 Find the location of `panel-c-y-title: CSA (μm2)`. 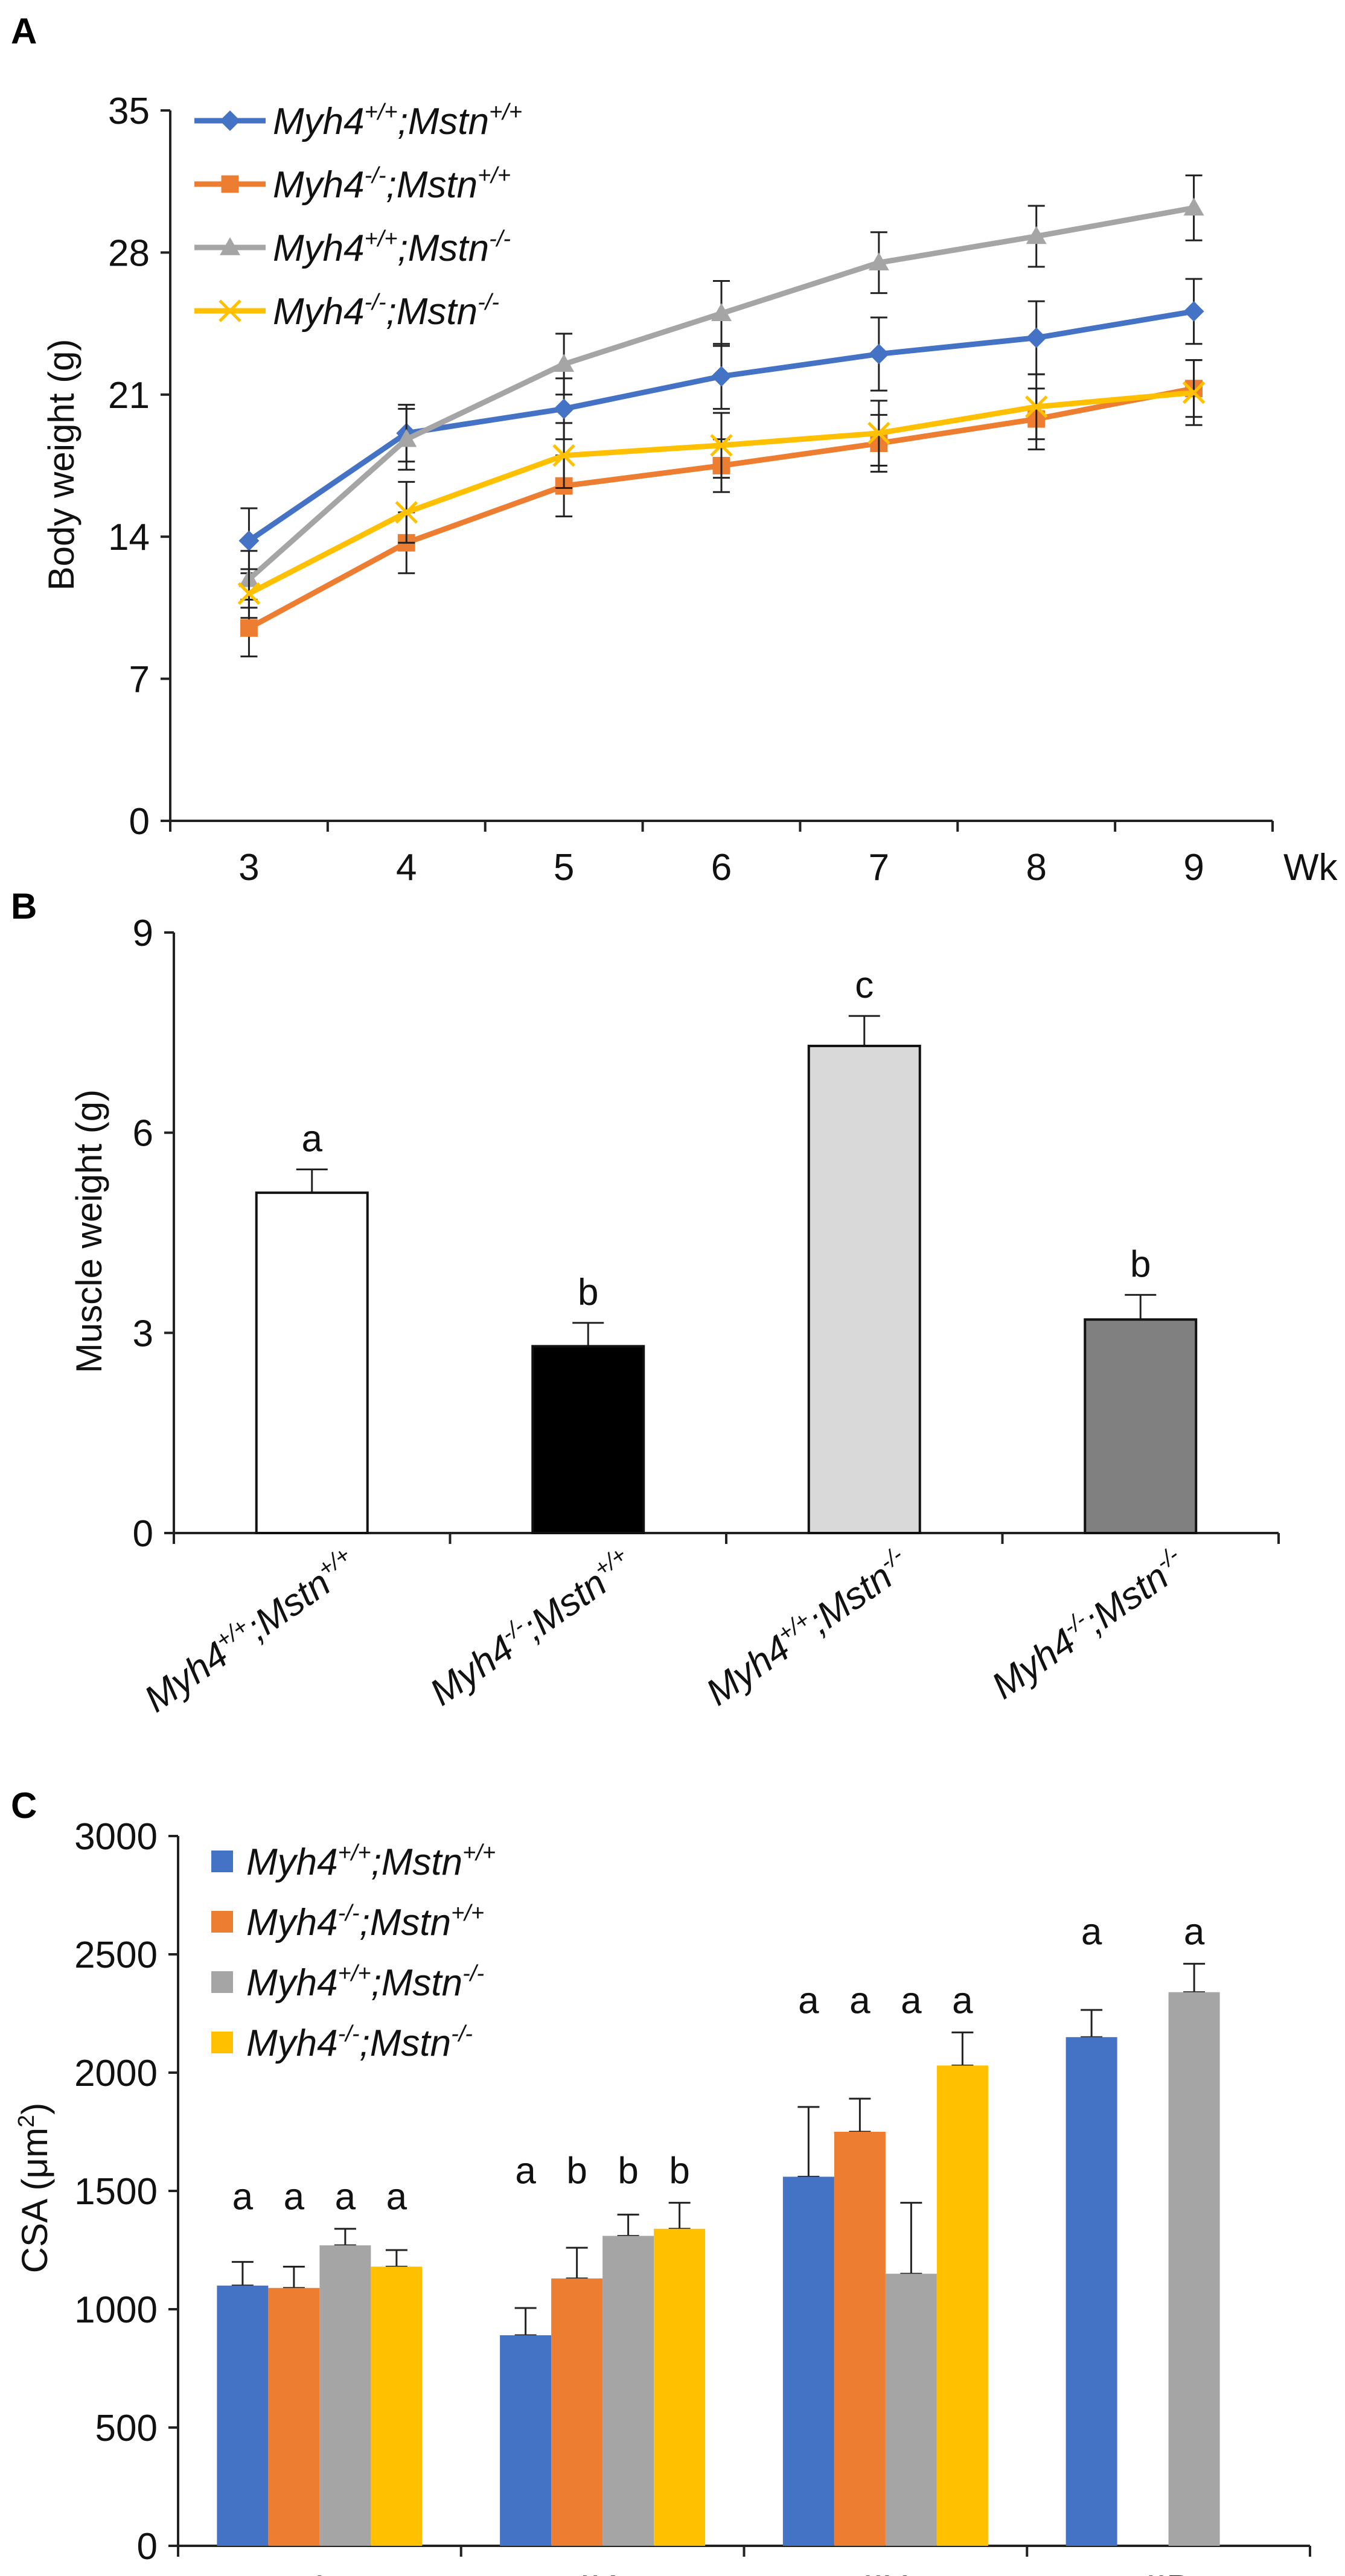

panel-c-y-title: CSA (μm2) is located at coordinates (34, 2188).